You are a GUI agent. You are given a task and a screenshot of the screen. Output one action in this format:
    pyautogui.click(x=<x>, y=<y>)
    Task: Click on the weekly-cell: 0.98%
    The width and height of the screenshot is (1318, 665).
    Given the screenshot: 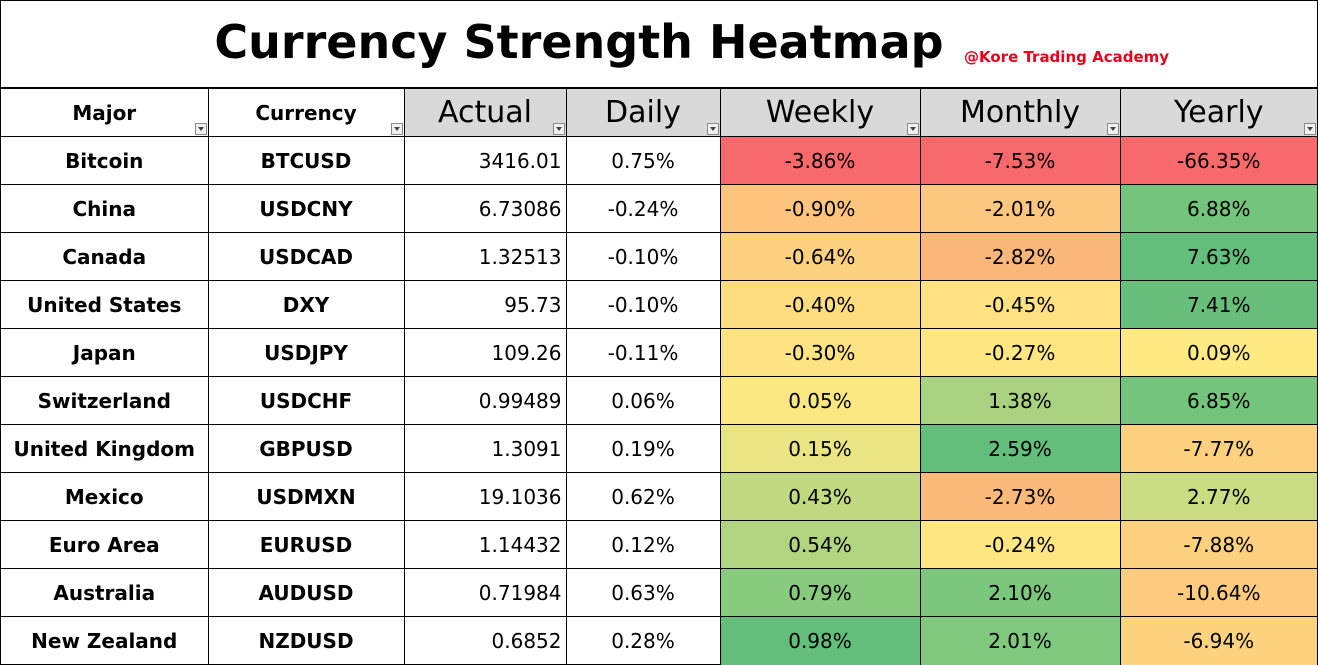 What is the action you would take?
    pyautogui.click(x=820, y=640)
    